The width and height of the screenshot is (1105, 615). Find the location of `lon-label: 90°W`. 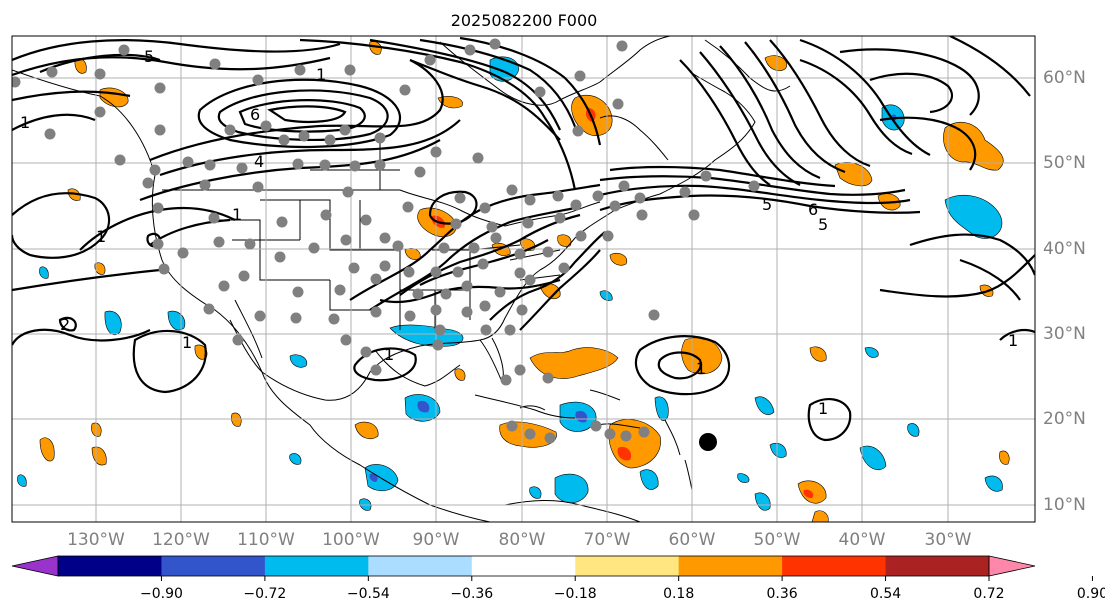

lon-label: 90°W is located at coordinates (436, 540).